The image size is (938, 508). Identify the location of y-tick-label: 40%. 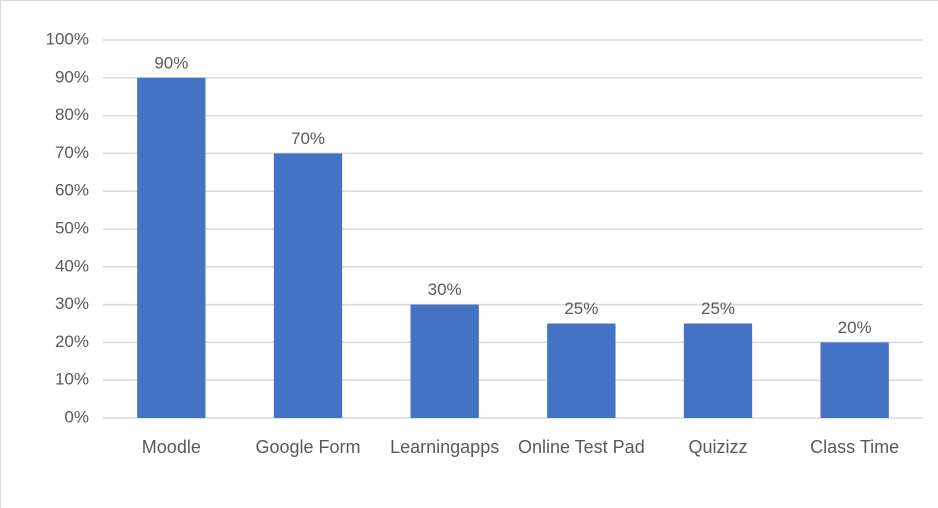
(72, 265).